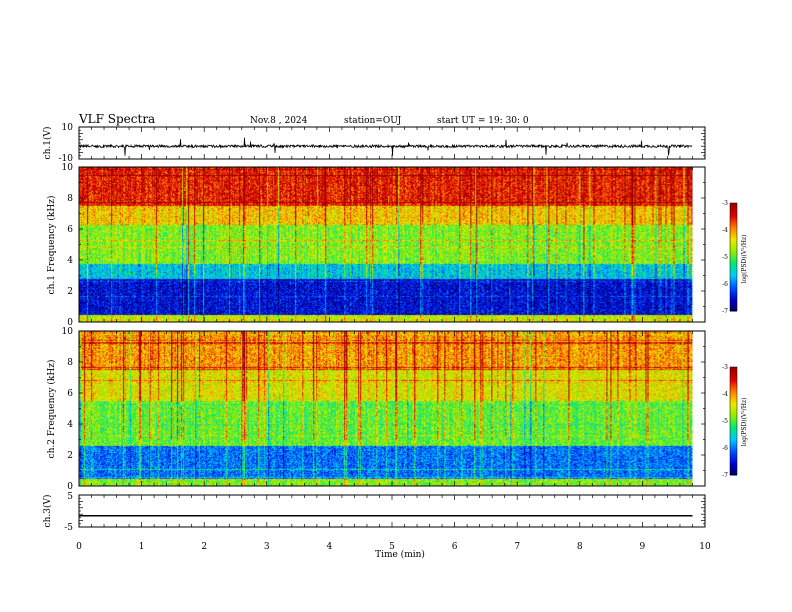 The image size is (792, 612). I want to click on ch3-ytick-bottom: -5, so click(68, 528).